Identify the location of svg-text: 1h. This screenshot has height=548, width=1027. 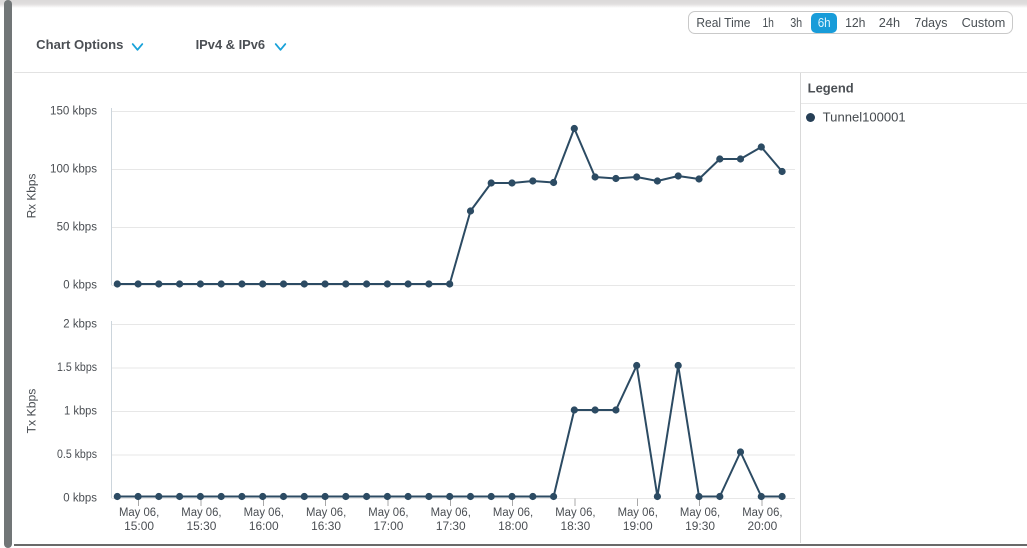
(768, 22).